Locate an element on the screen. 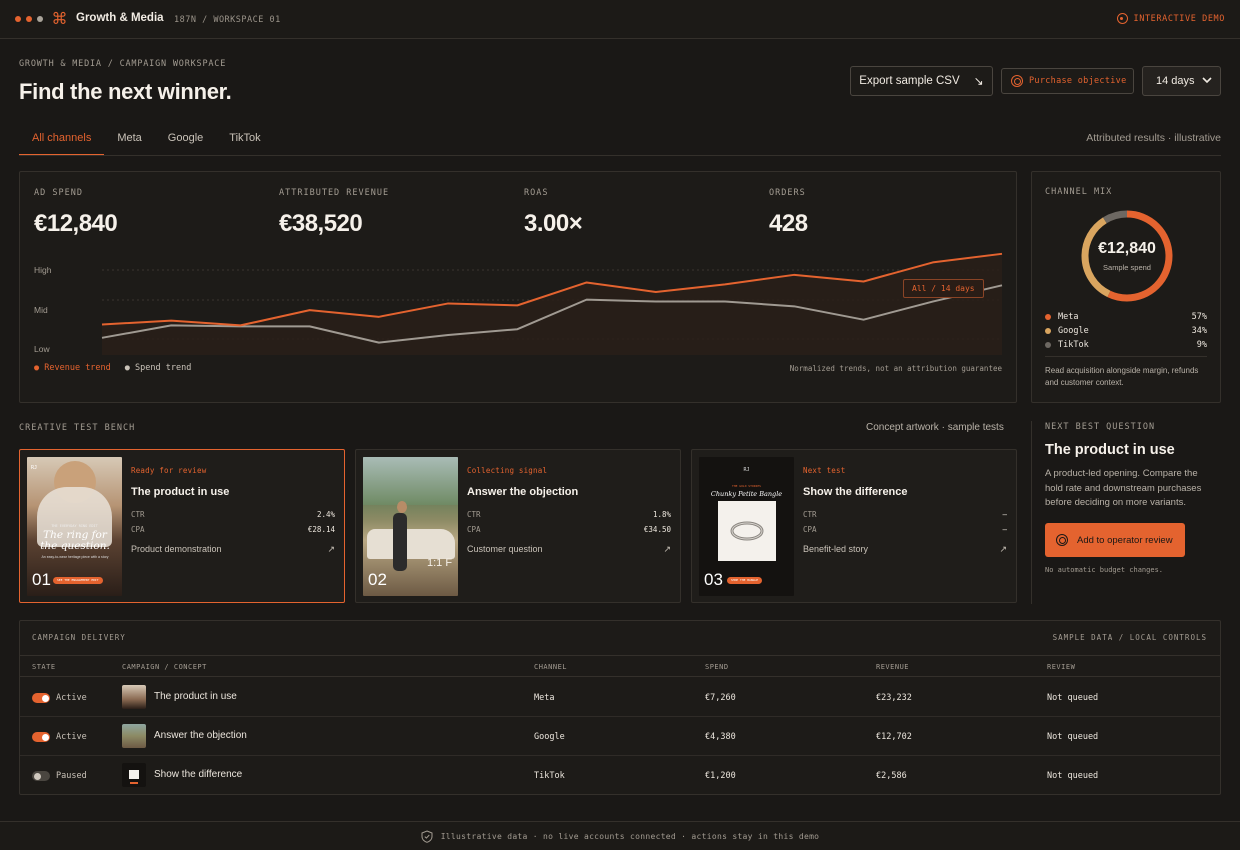  legend-spend: ● Spend trend is located at coordinates (158, 368).